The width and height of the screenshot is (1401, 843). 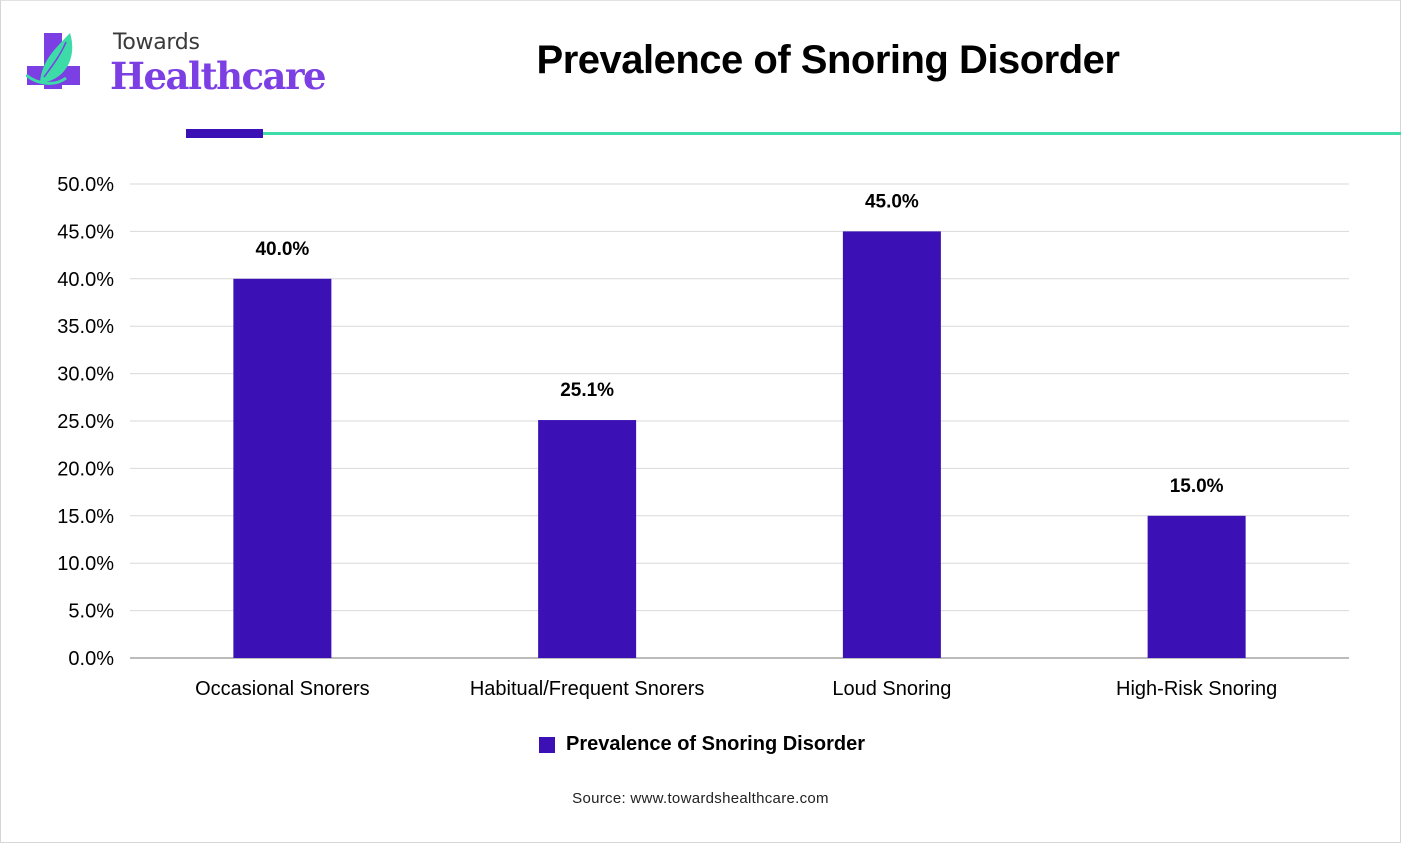 I want to click on legend-swatch, so click(x=547, y=744).